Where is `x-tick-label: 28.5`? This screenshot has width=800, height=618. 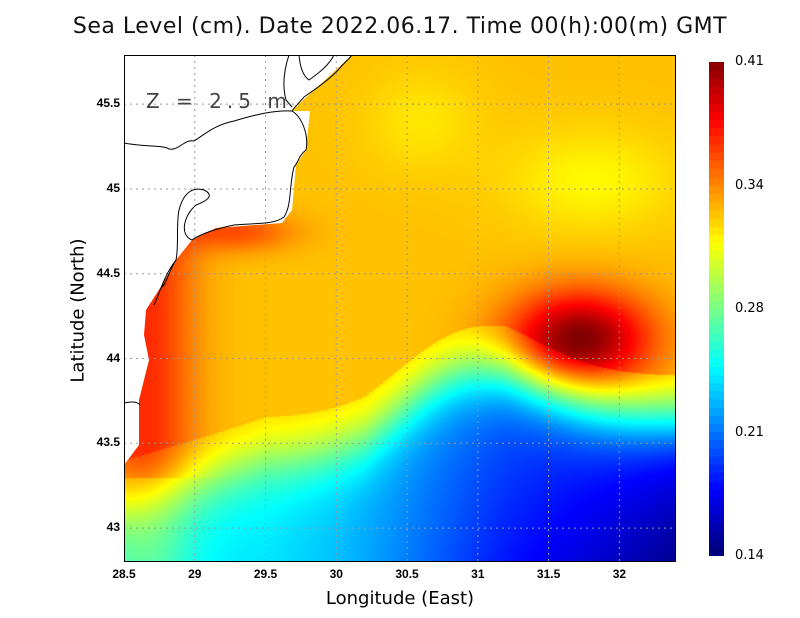 x-tick-label: 28.5 is located at coordinates (124, 574).